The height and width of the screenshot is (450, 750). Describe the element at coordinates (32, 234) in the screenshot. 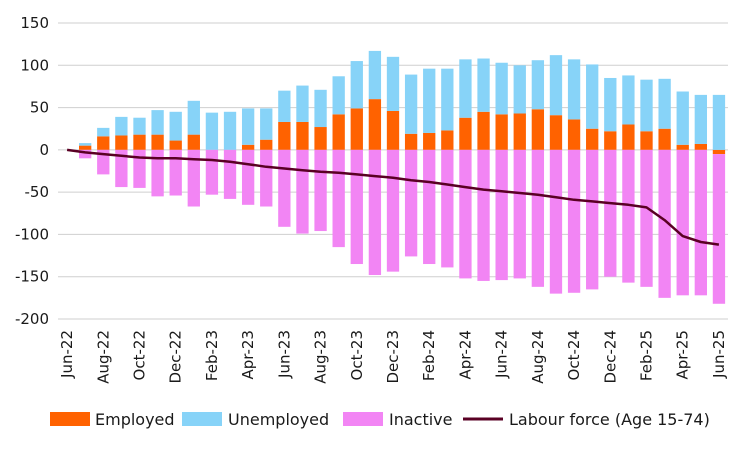

I see `y-tick-label: -100` at that location.